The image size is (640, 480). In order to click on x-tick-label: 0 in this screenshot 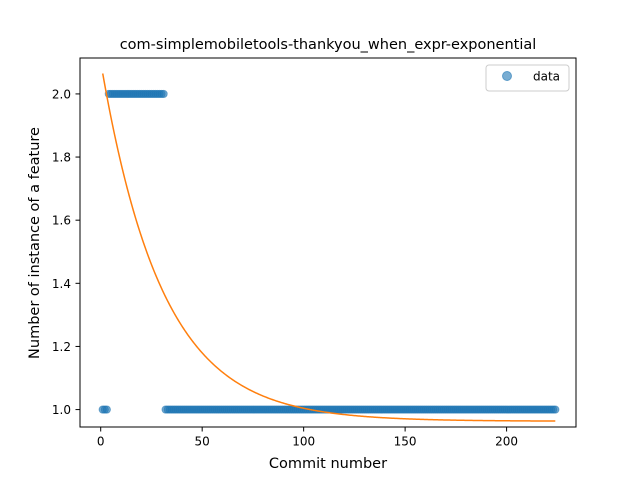, I will do `click(101, 442)`.